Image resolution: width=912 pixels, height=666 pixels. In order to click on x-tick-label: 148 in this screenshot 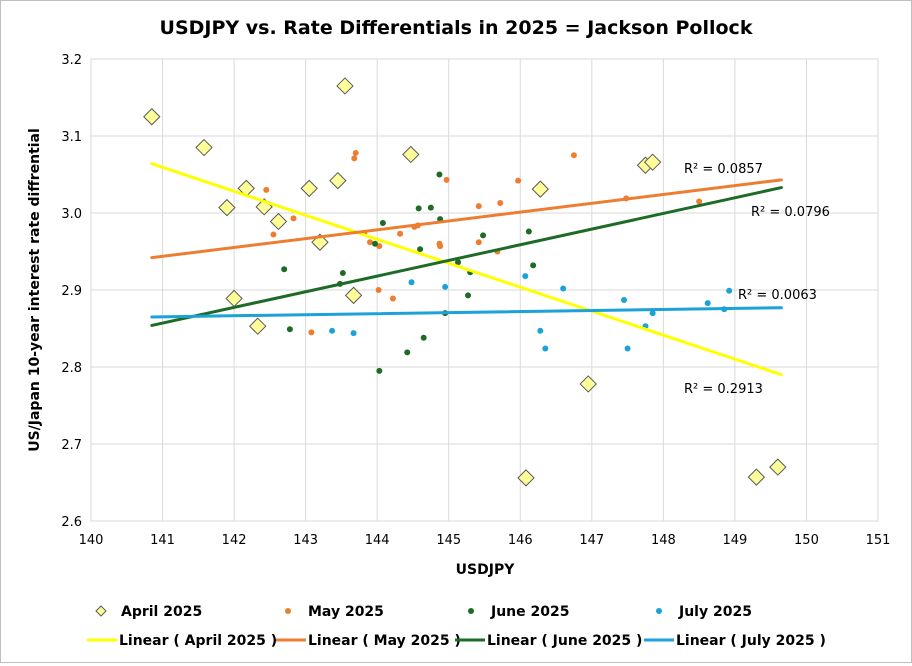, I will do `click(663, 540)`.